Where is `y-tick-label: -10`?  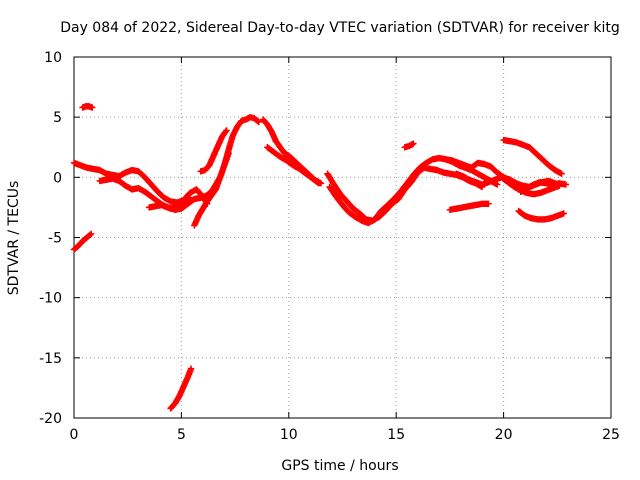
y-tick-label: -10 is located at coordinates (50, 299).